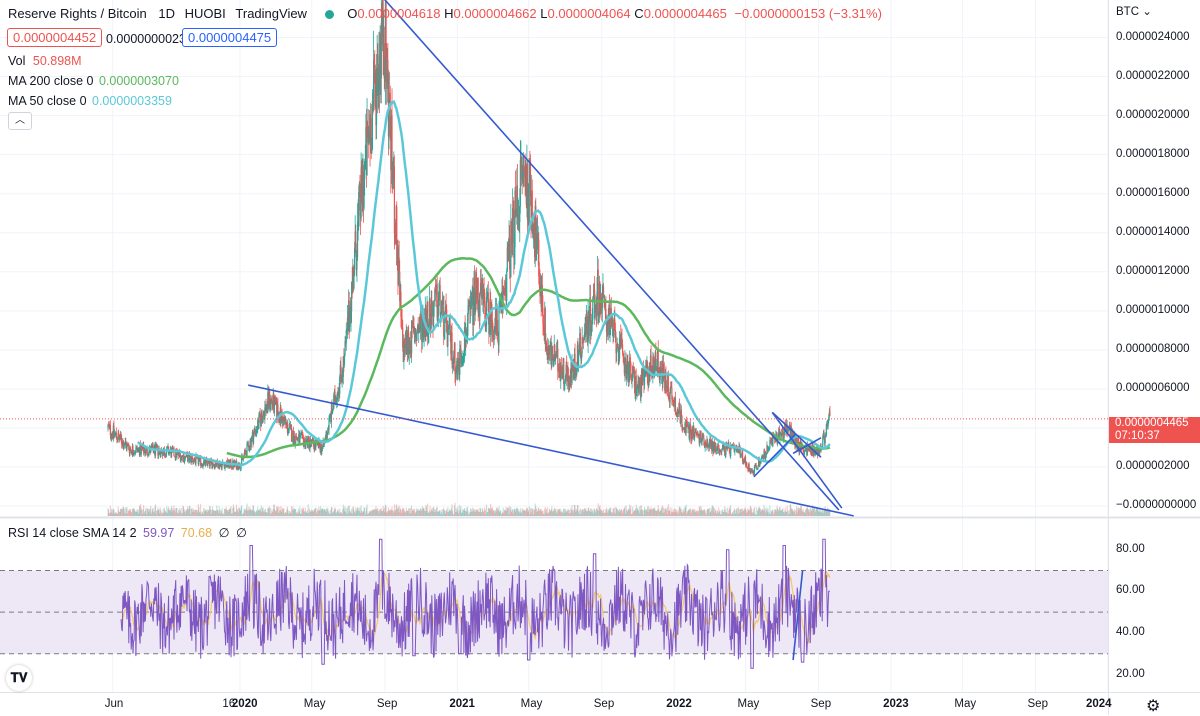 The image size is (1200, 716). Describe the element at coordinates (55, 37) in the screenshot. I see `sell-price-box: 0.0000004452` at that location.